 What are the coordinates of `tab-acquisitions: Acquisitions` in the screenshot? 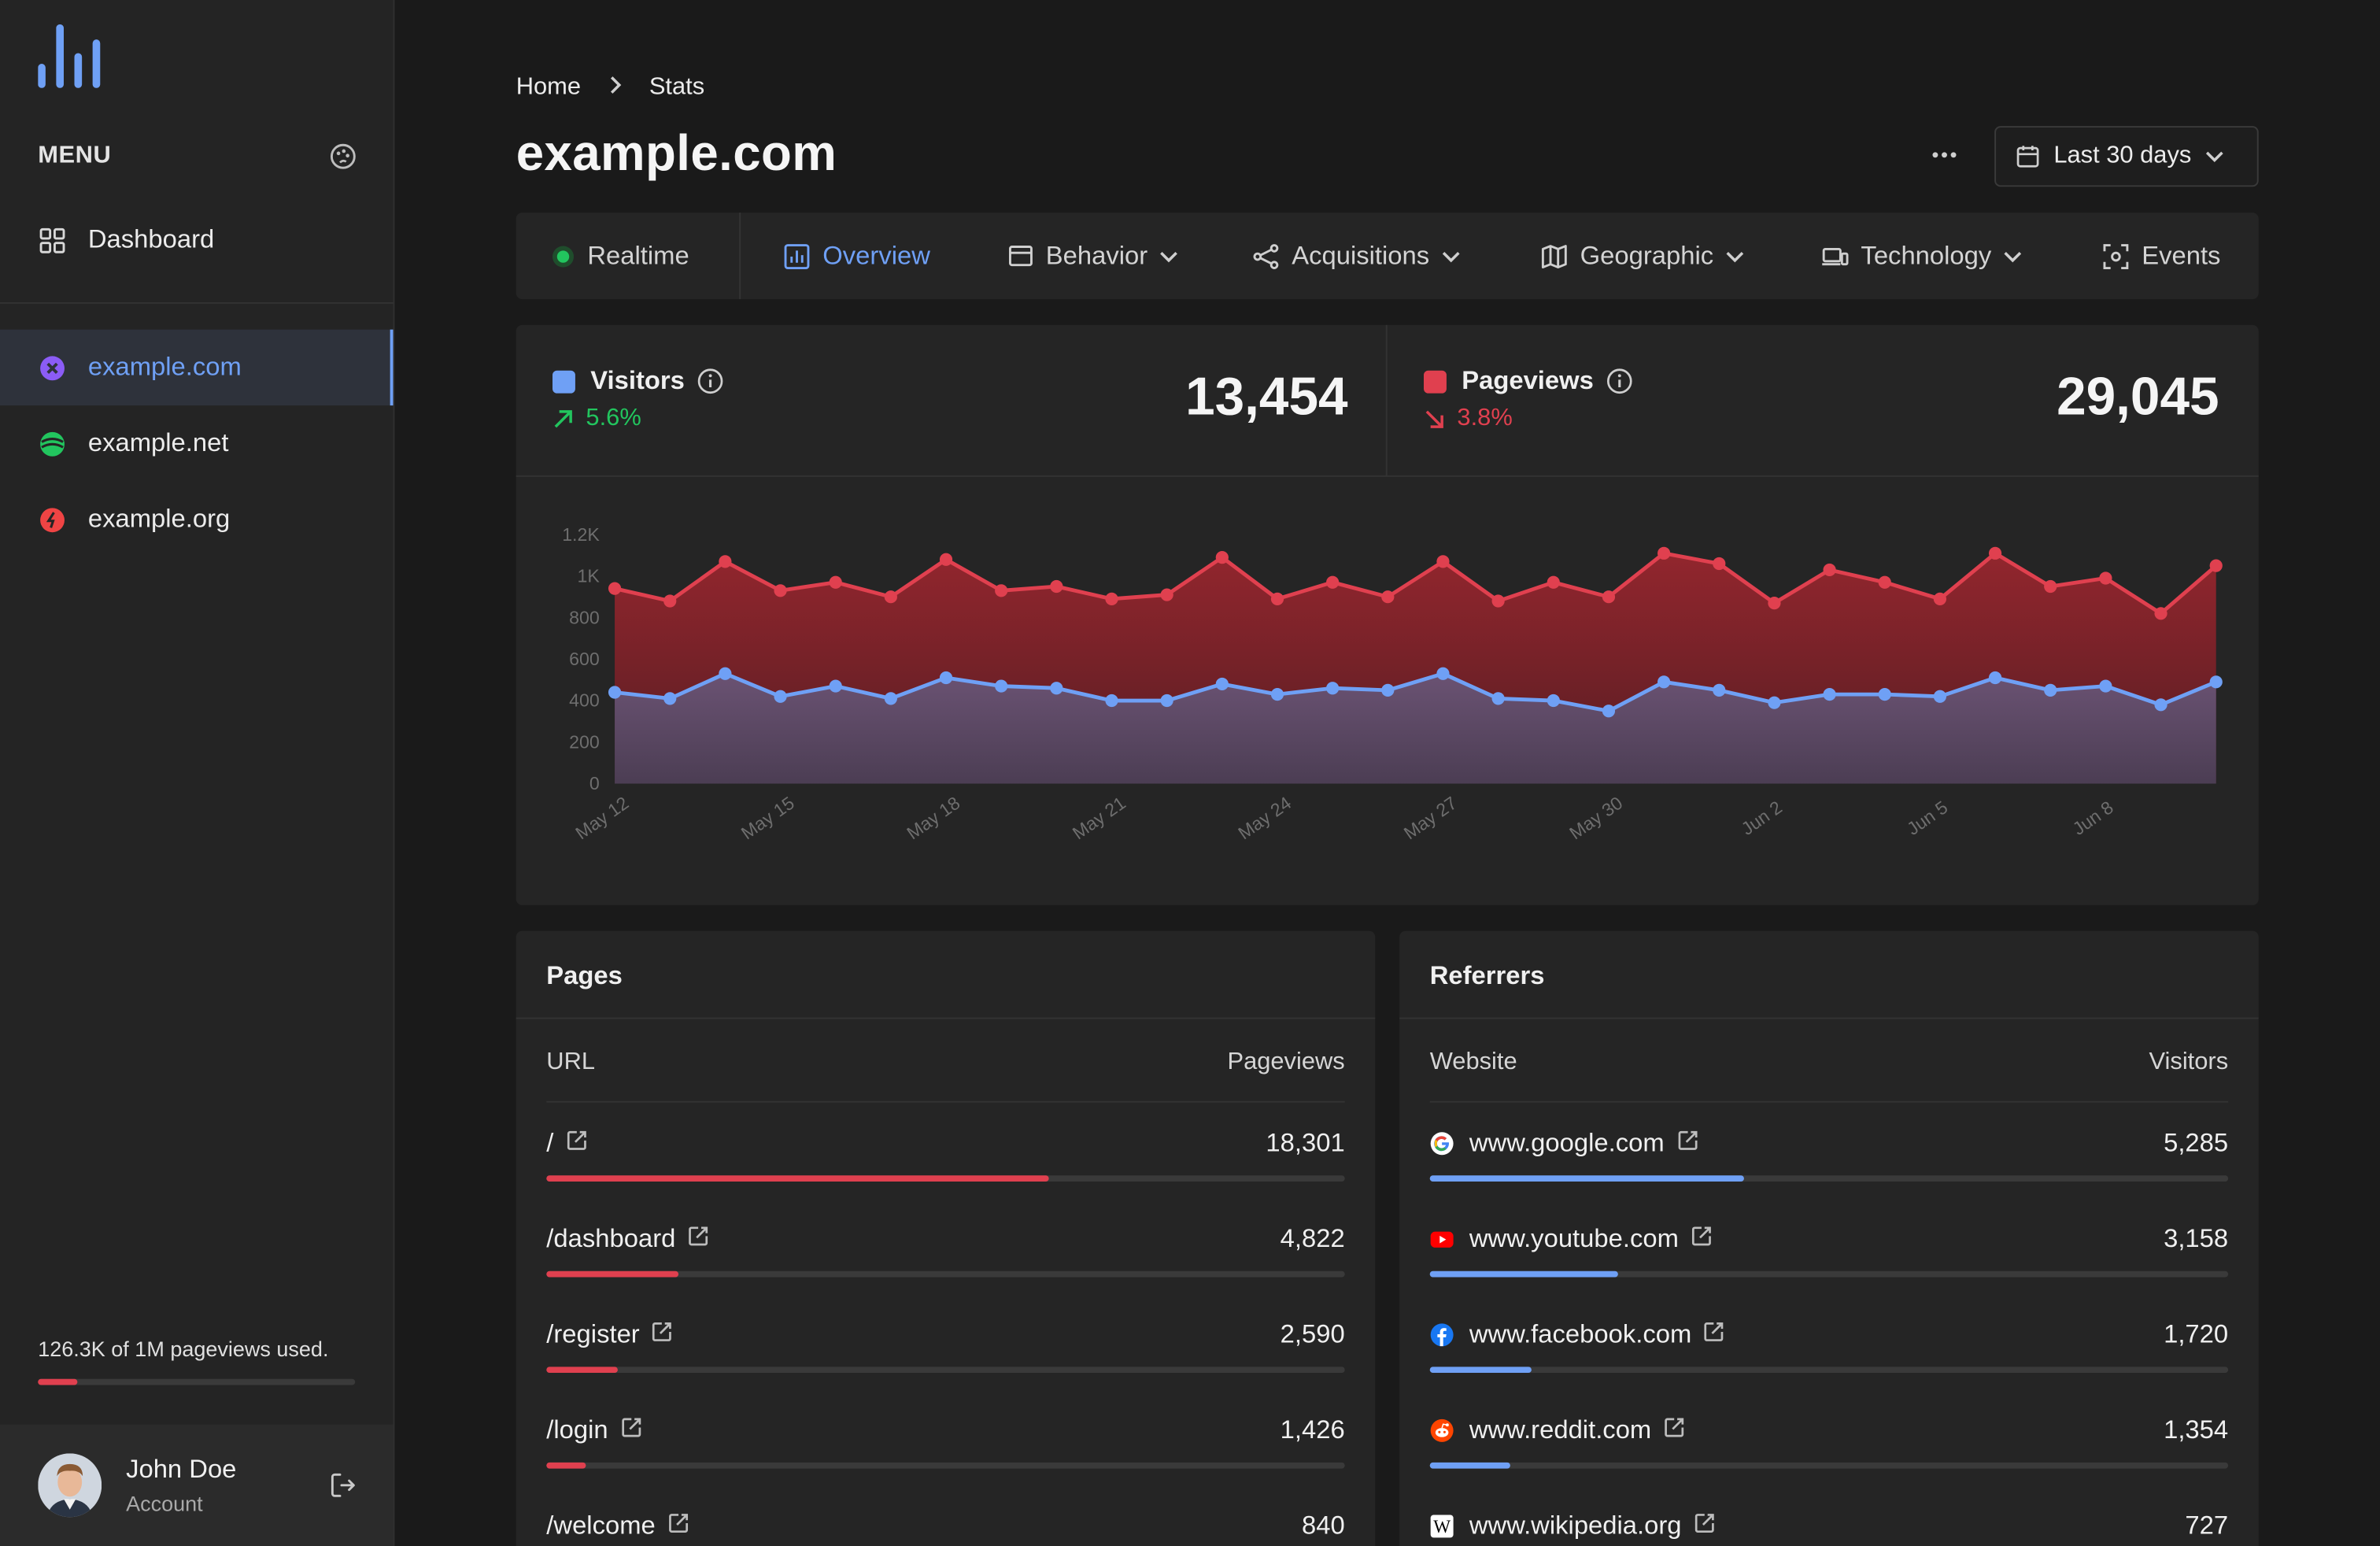 It's located at (1356, 256).